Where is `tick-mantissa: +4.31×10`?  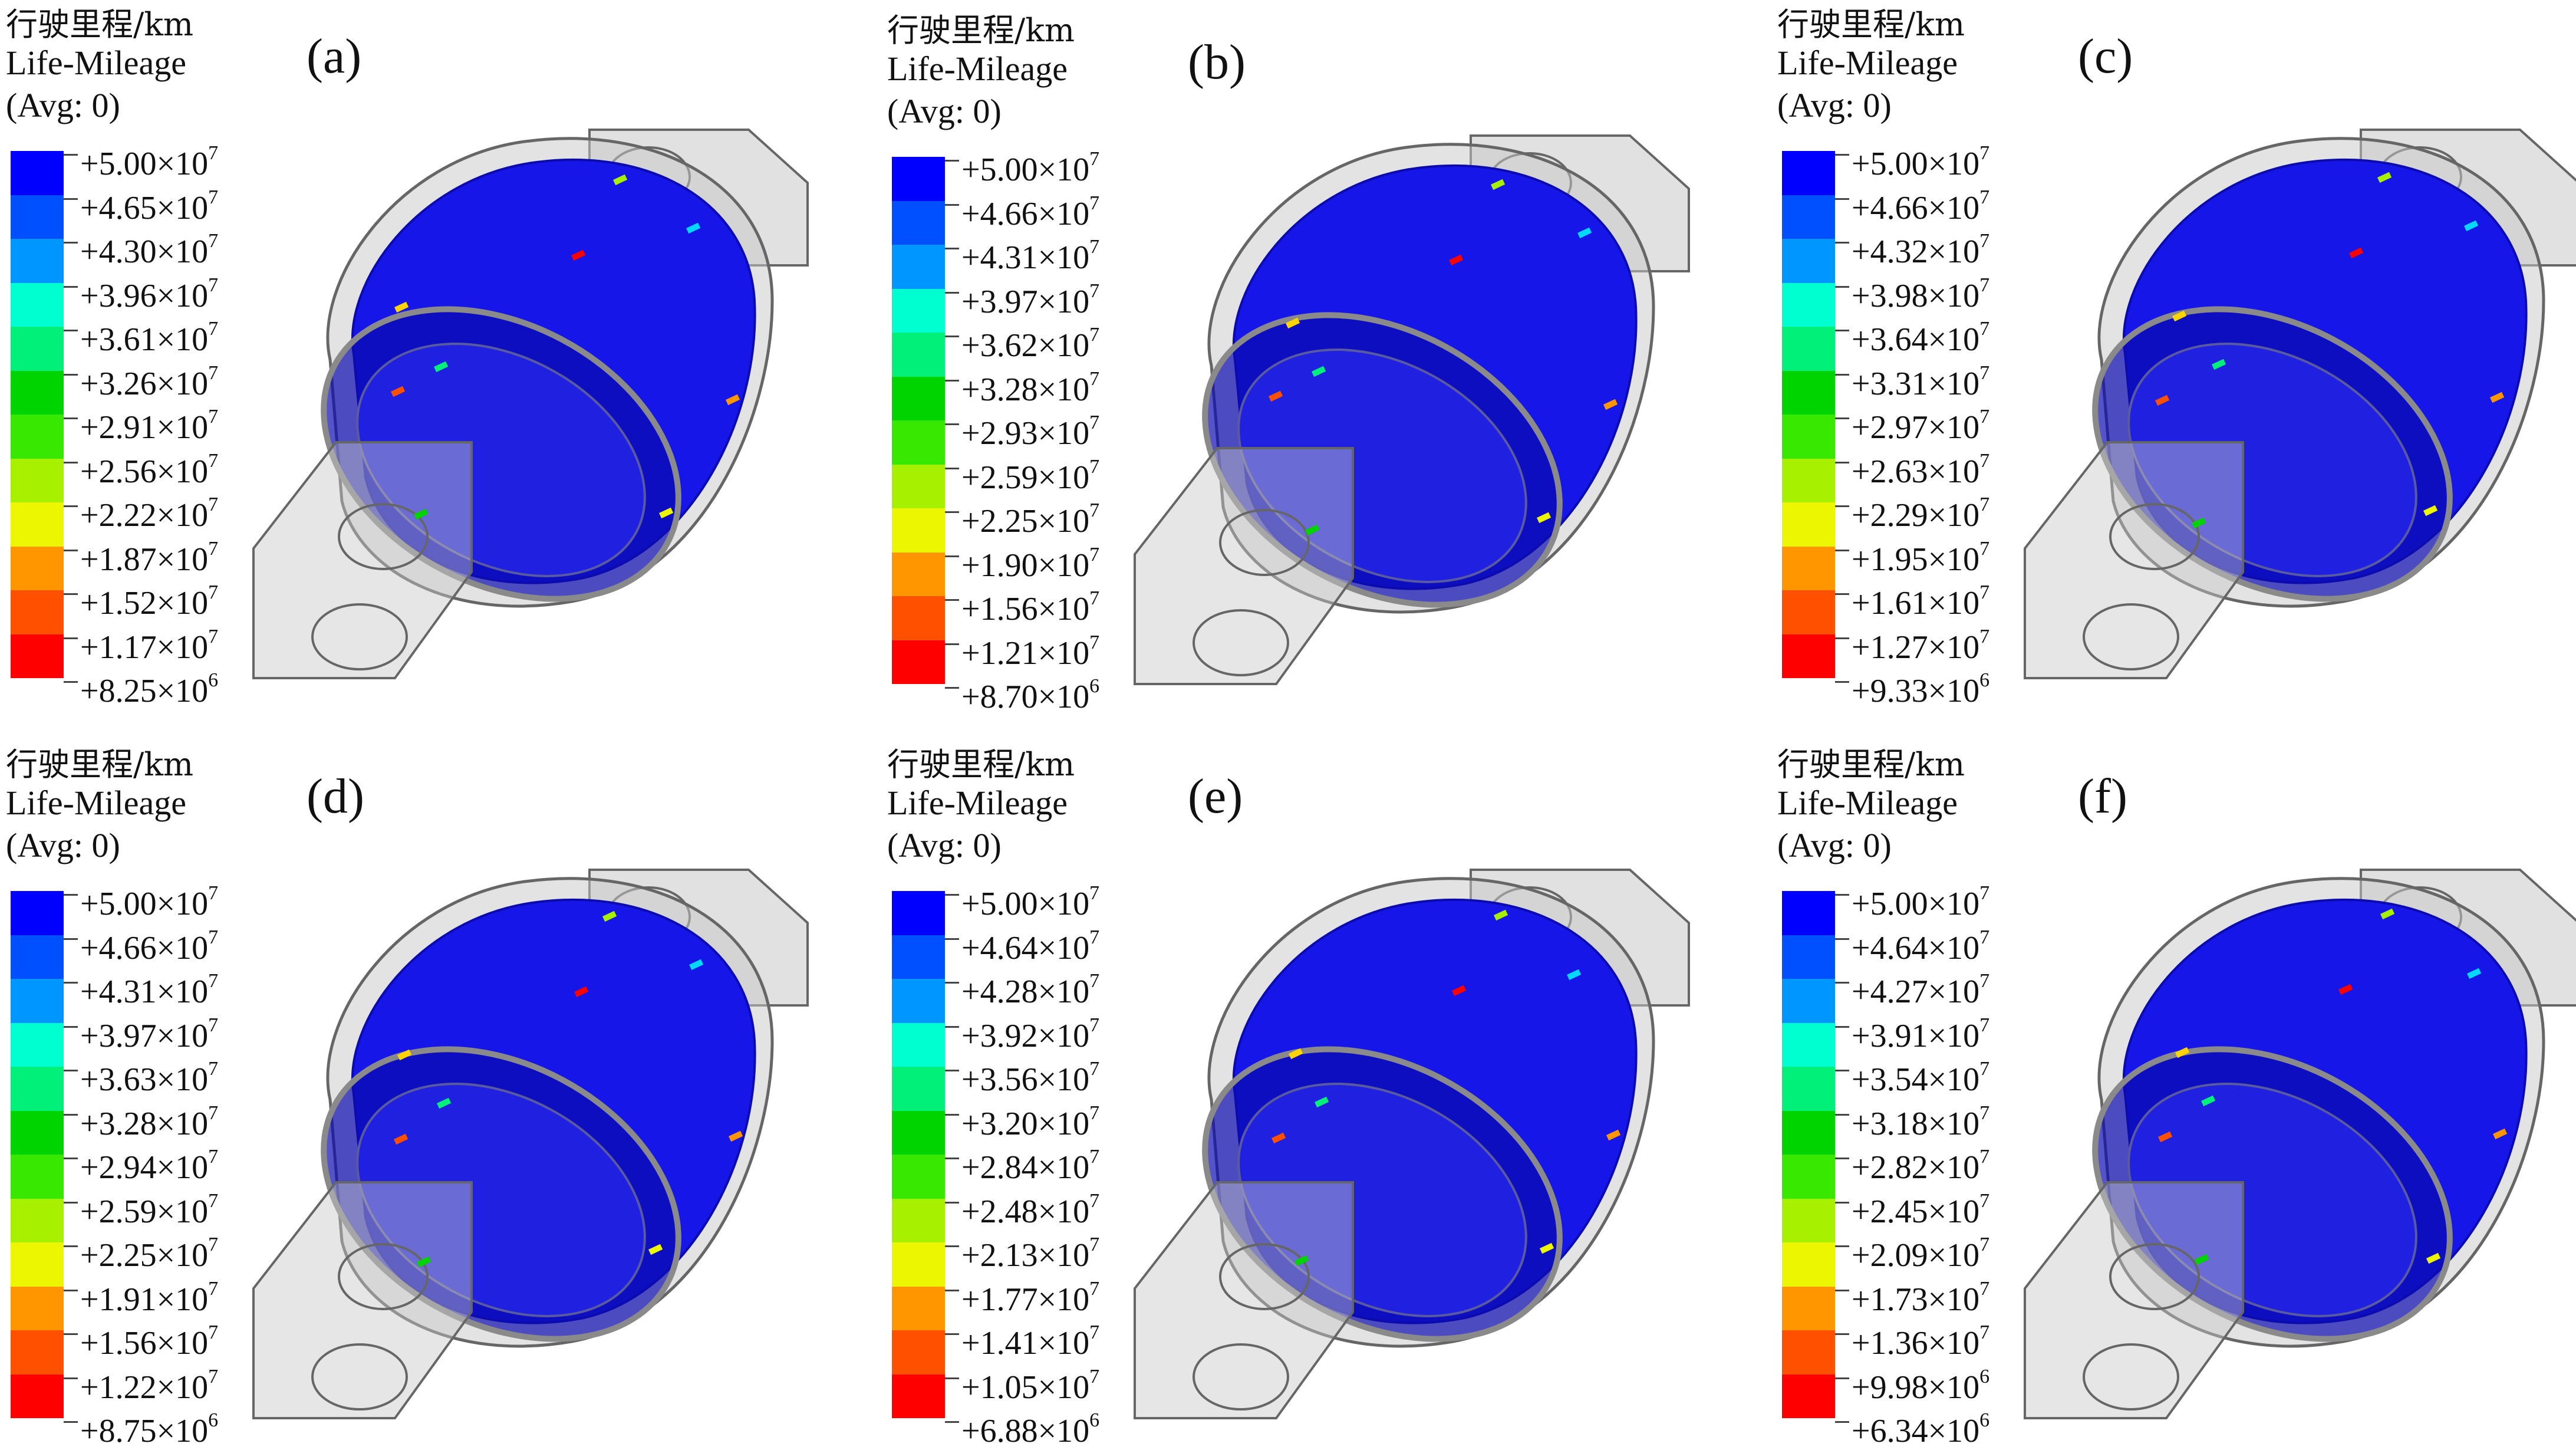 tick-mantissa: +4.31×10 is located at coordinates (144, 992).